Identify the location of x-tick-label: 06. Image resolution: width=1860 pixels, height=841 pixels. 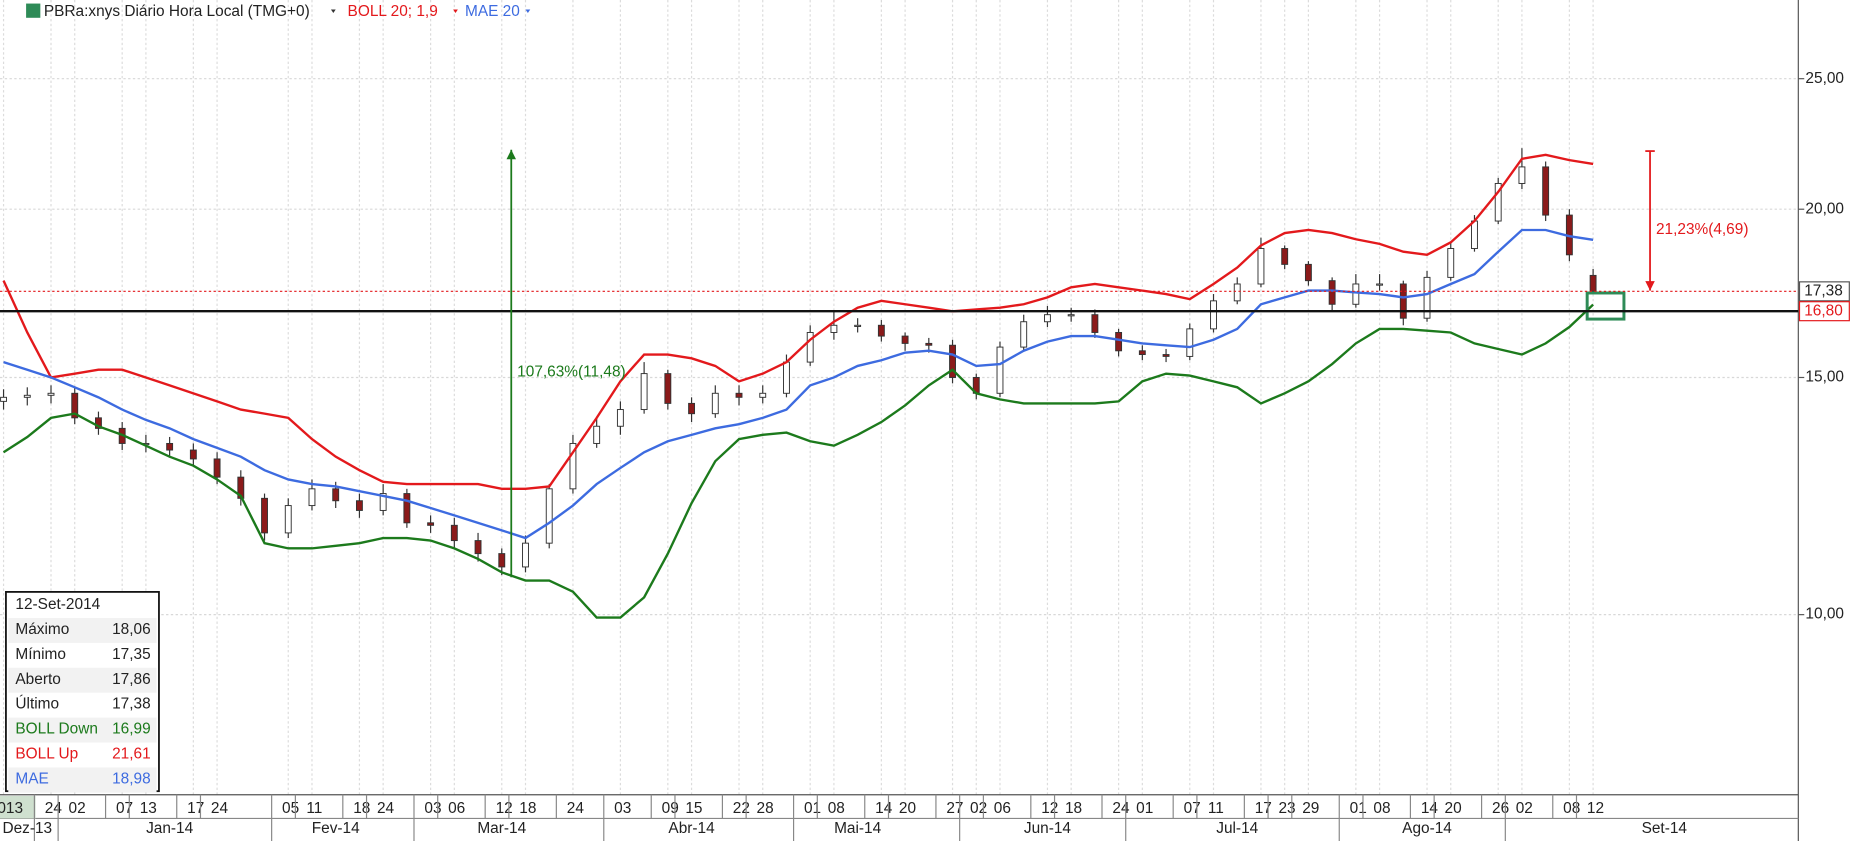
(1002, 808).